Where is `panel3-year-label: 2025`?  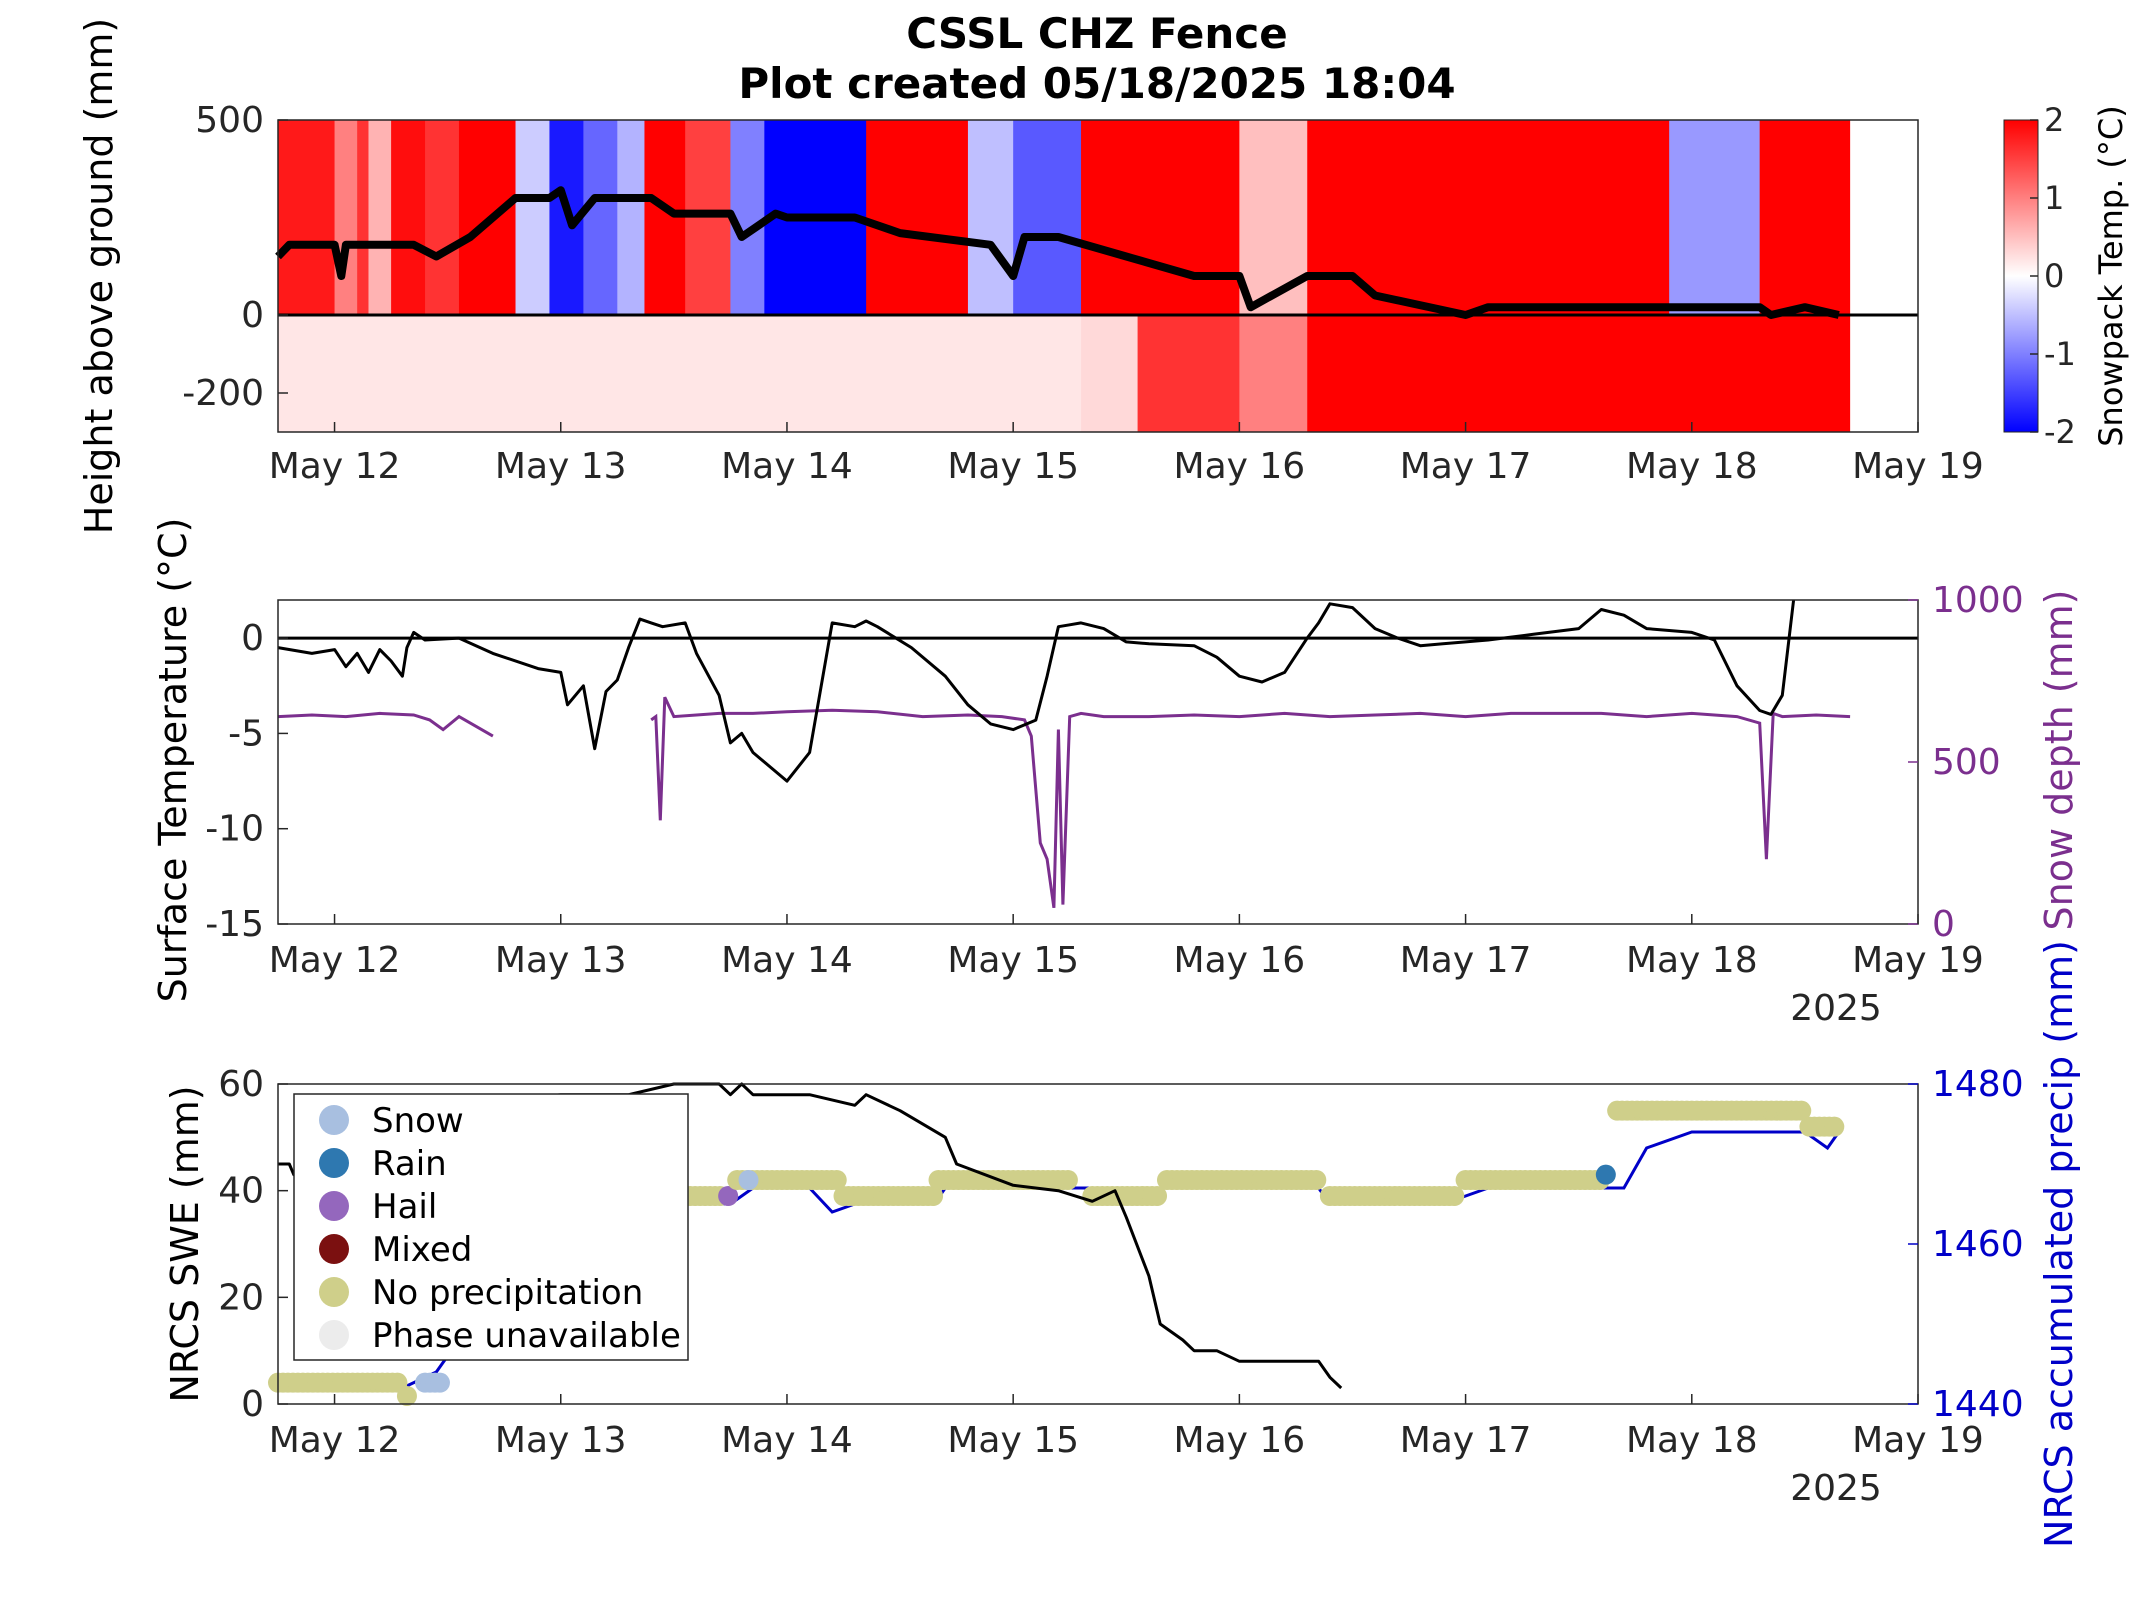
panel3-year-label: 2025 is located at coordinates (1836, 1488).